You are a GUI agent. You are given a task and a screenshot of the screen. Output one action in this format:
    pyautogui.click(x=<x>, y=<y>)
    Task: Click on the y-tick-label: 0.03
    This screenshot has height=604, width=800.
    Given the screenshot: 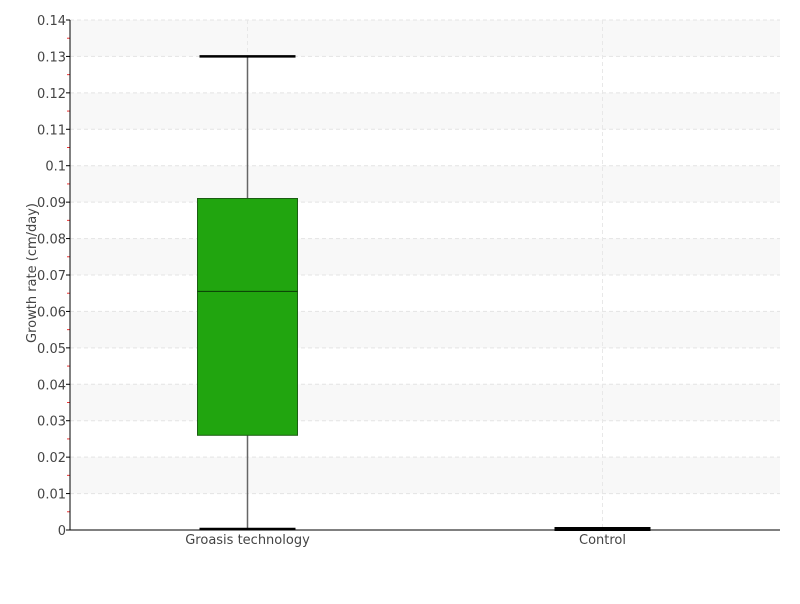 What is the action you would take?
    pyautogui.click(x=51, y=422)
    